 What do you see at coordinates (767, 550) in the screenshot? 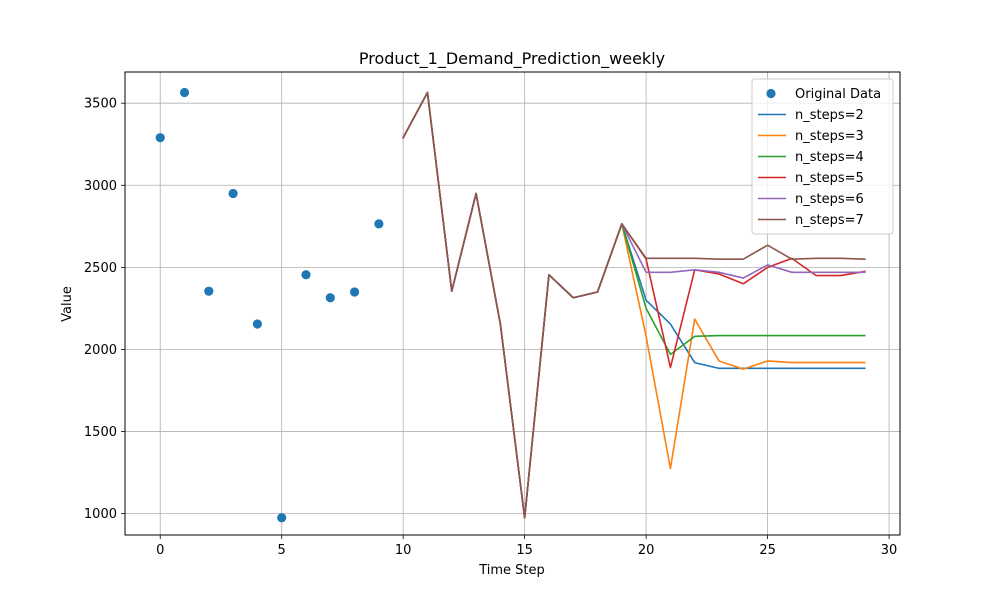
I see `x-tick-label: 25` at bounding box center [767, 550].